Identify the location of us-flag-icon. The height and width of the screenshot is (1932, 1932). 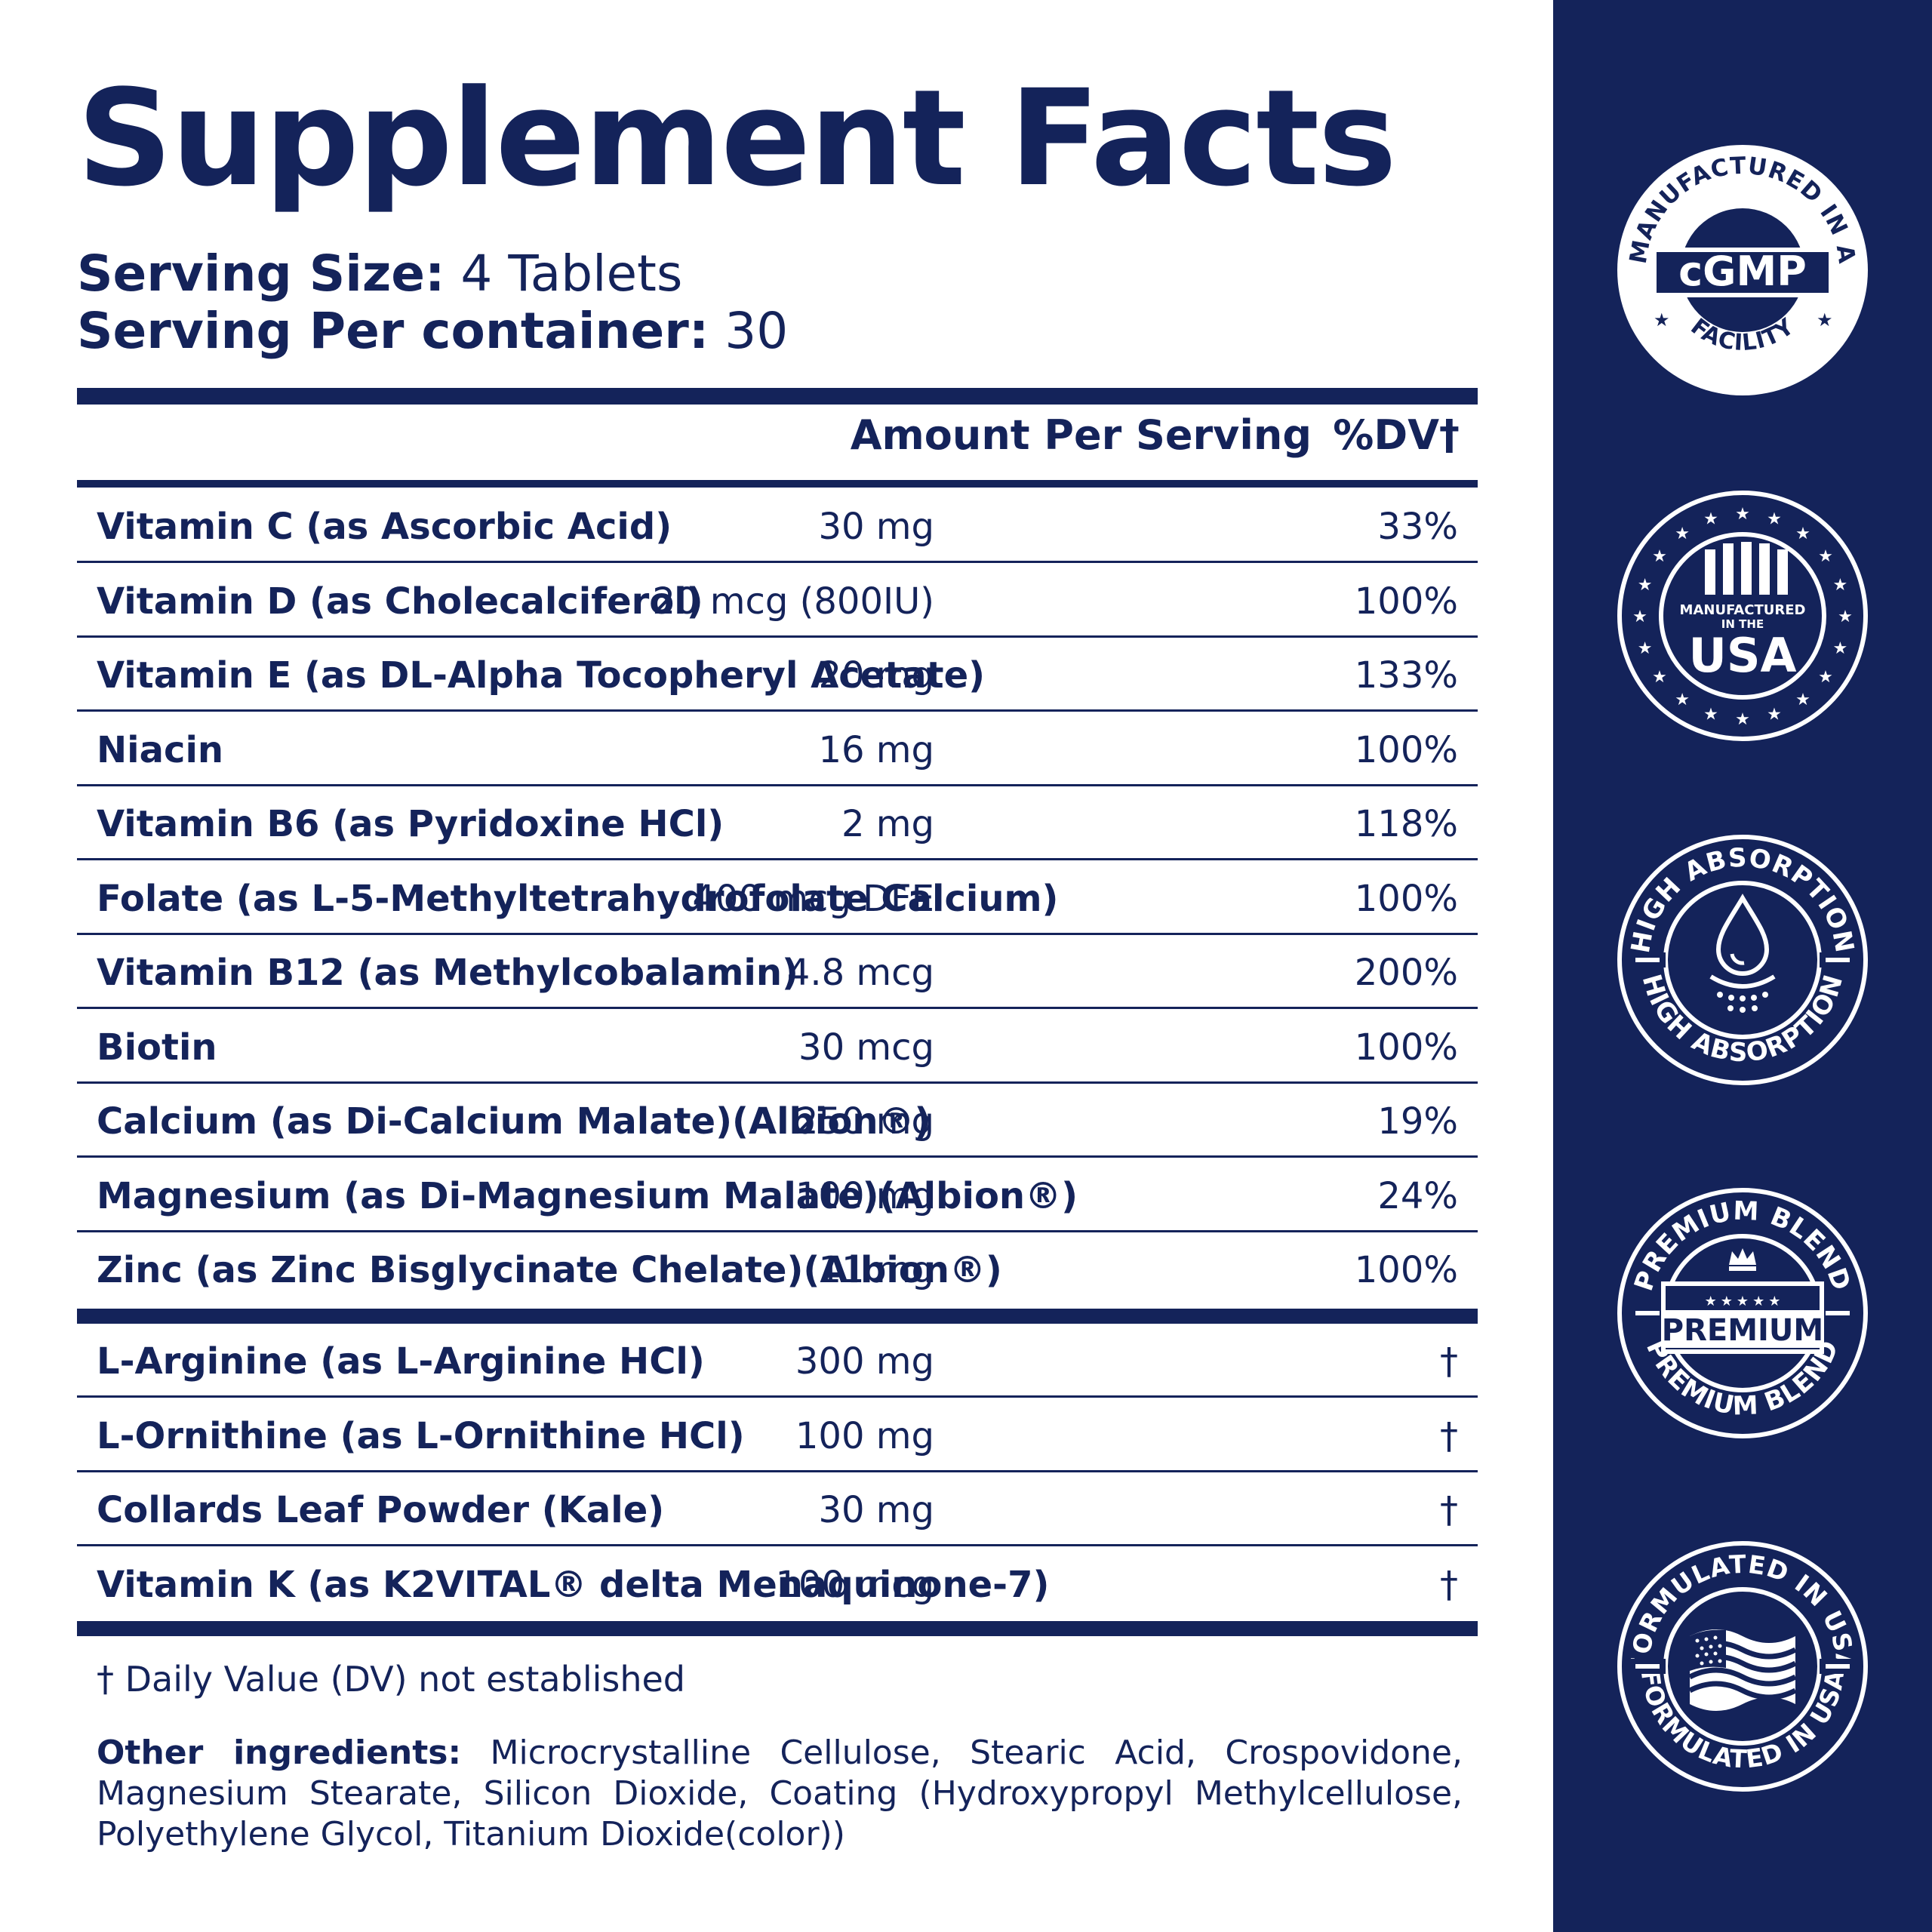
(1742, 1670).